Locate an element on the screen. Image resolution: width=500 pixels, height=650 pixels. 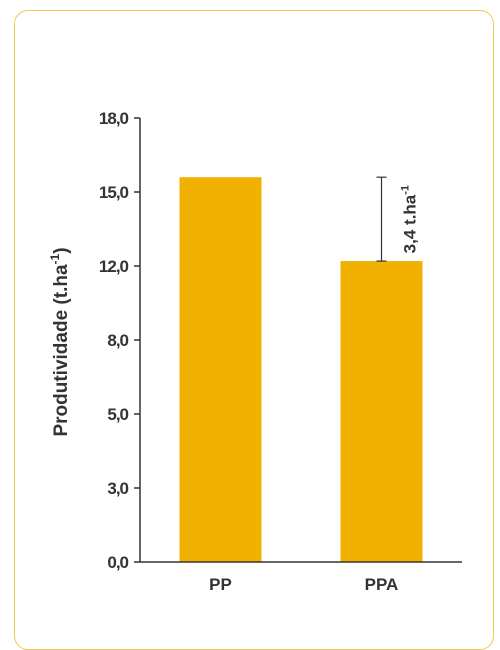
y-axis-ticks: 0,0 3,0 5,0 8,0 12,0 15,0 18,0 is located at coordinates (119, 340).